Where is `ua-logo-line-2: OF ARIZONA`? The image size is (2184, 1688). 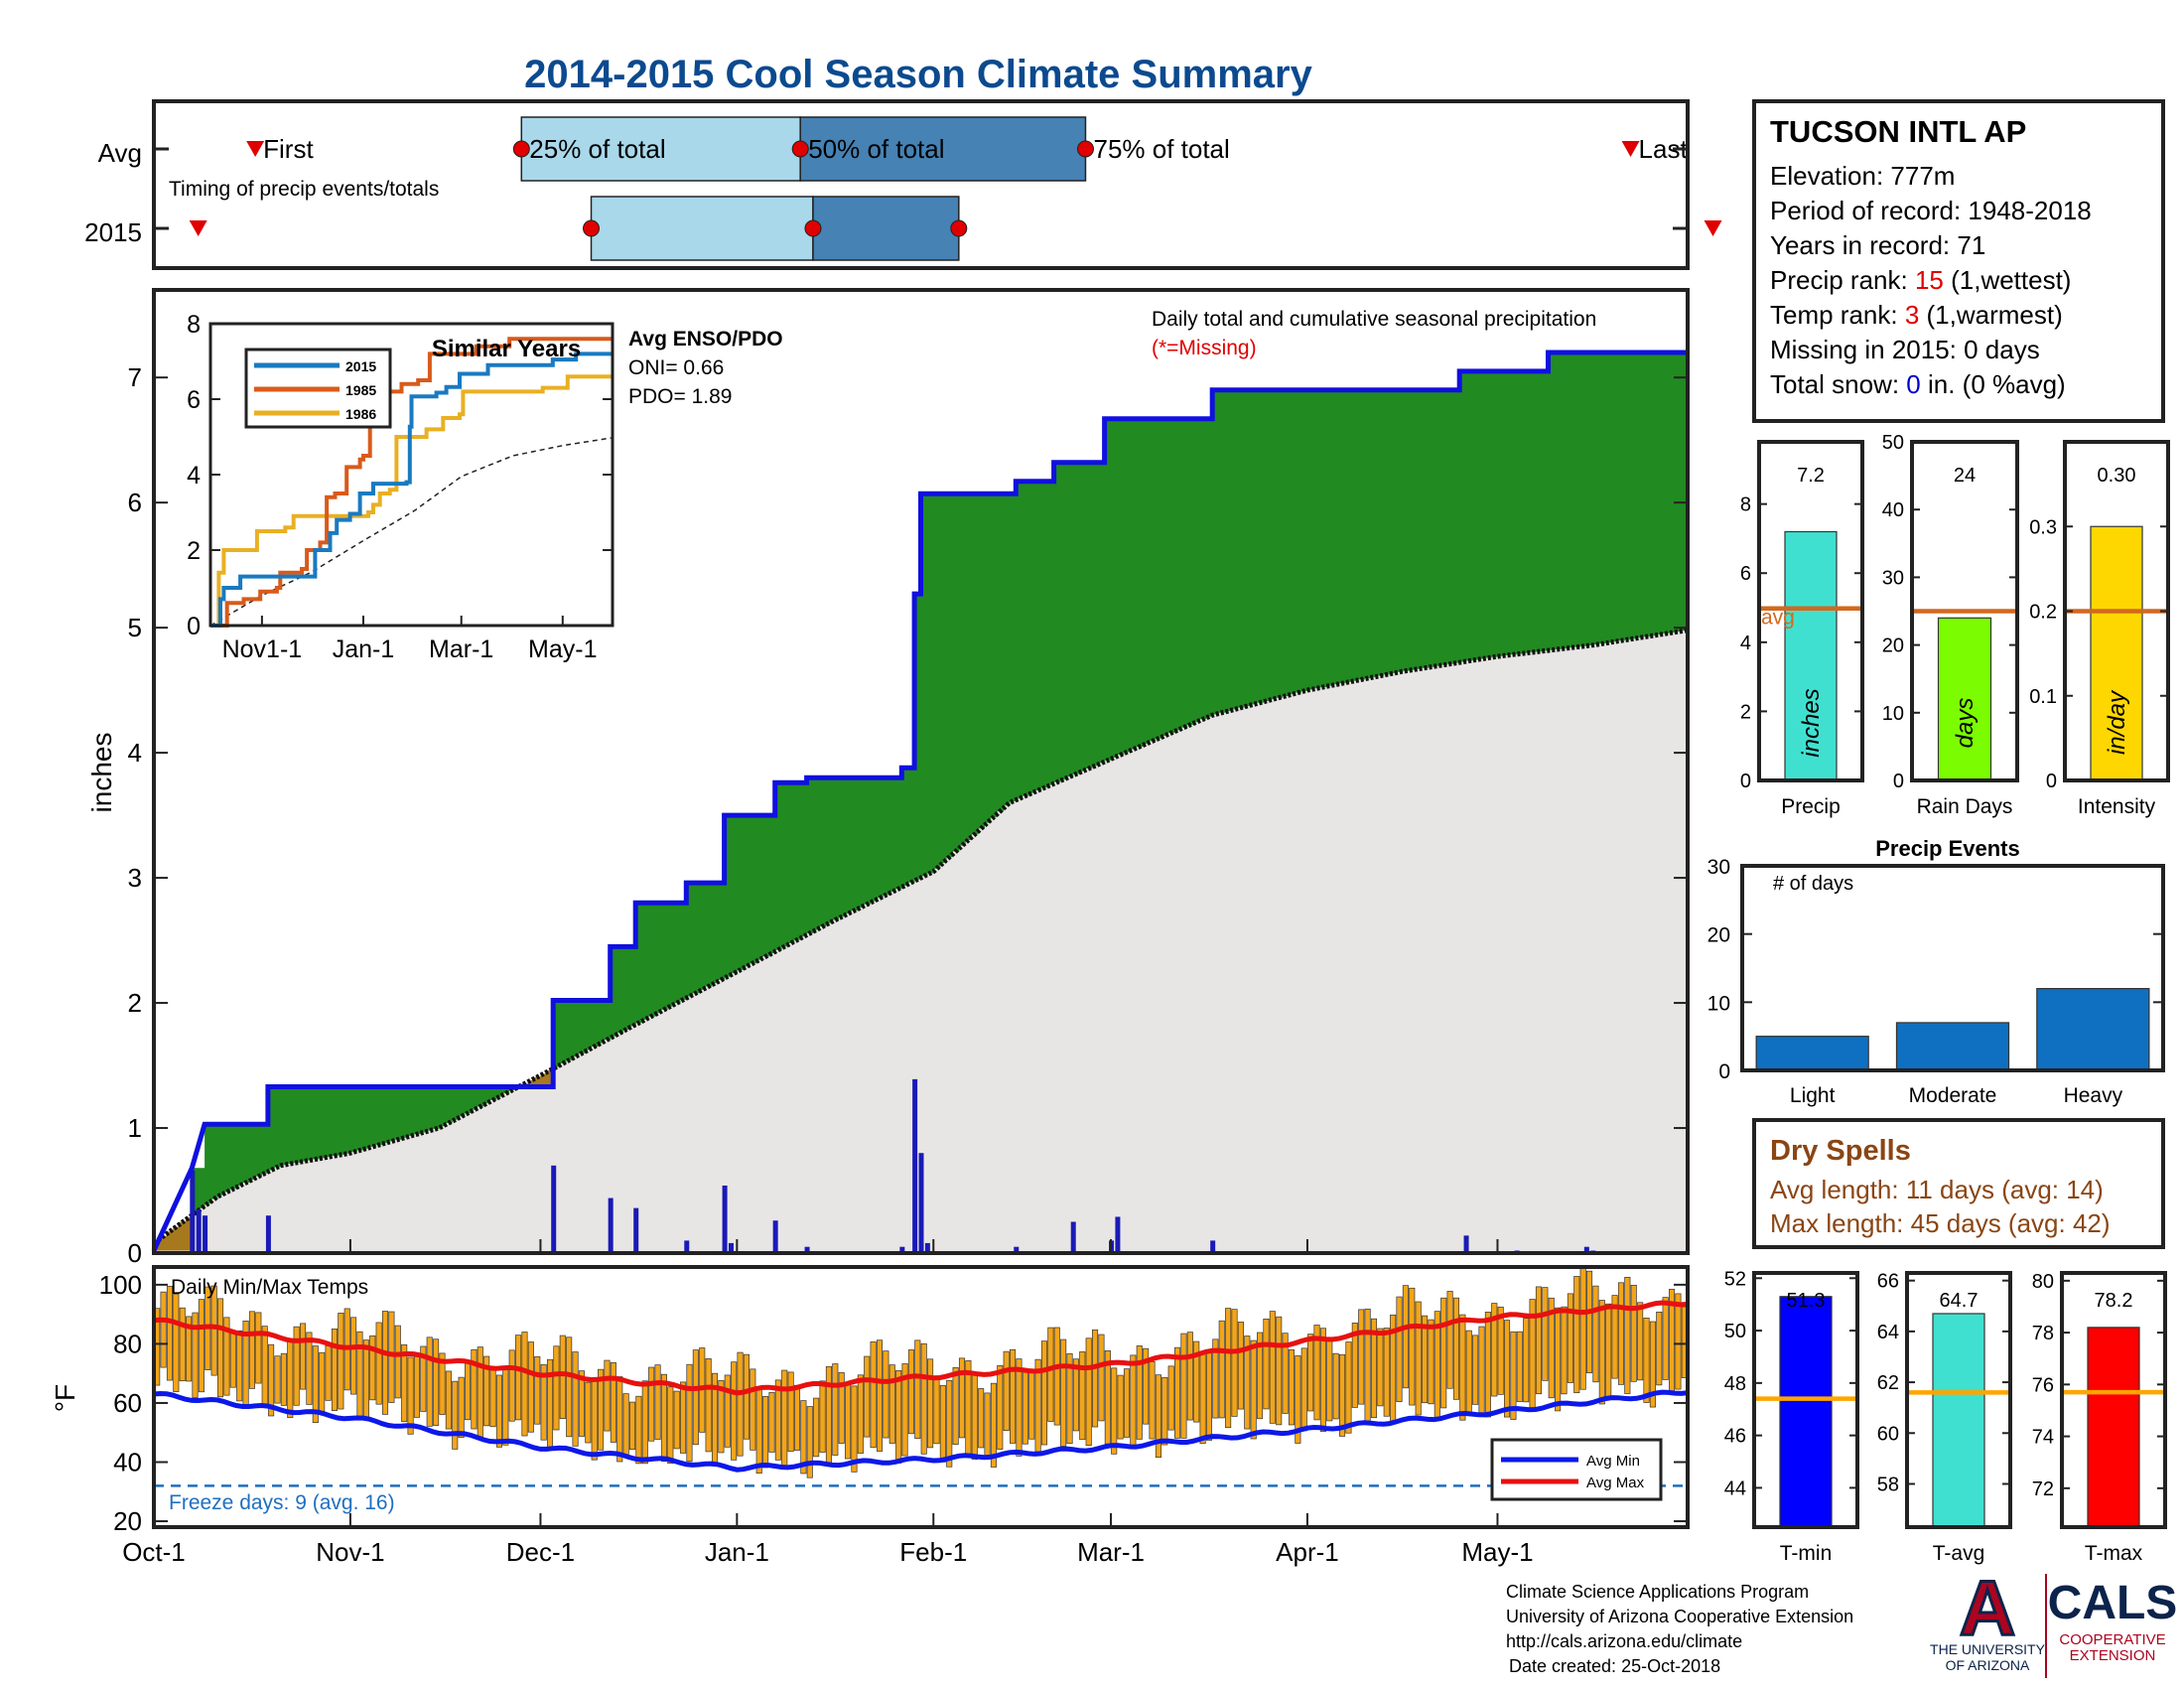 ua-logo-line-2: OF ARIZONA is located at coordinates (1988, 1665).